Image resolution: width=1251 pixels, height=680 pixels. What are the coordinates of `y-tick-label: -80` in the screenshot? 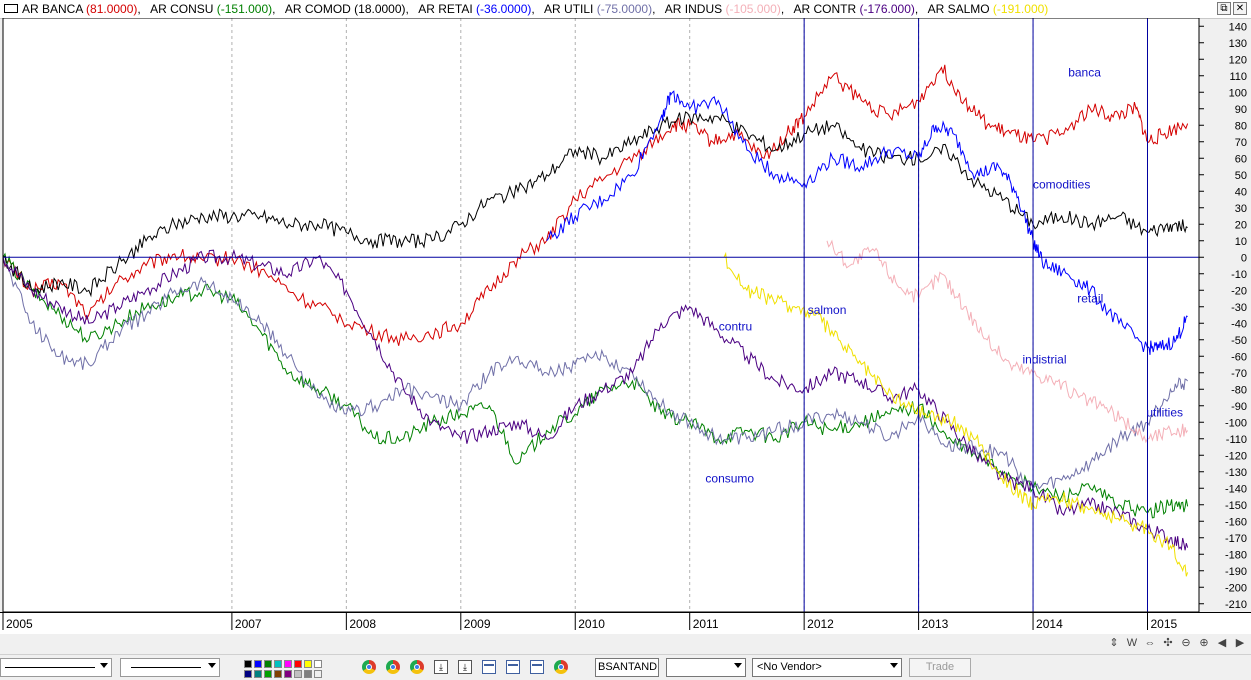 It's located at (1239, 390).